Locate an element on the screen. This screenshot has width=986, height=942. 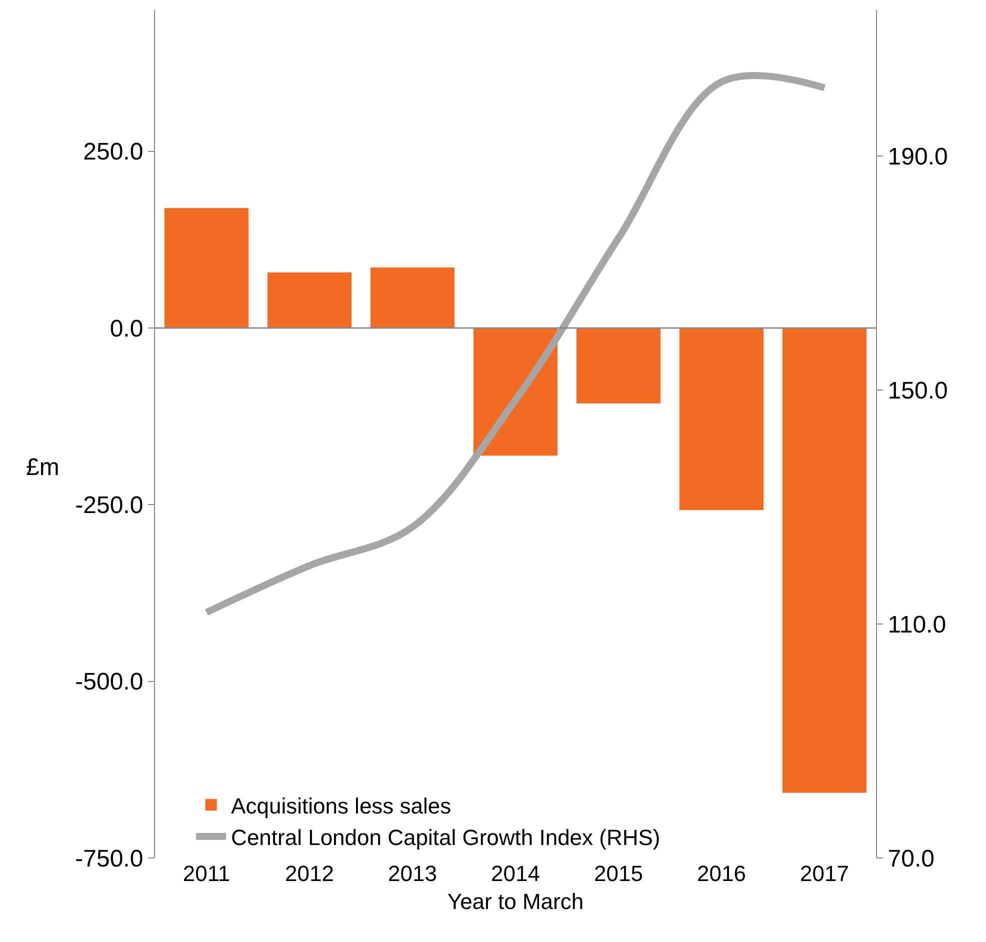
x-tick-label: 2014 is located at coordinates (515, 873).